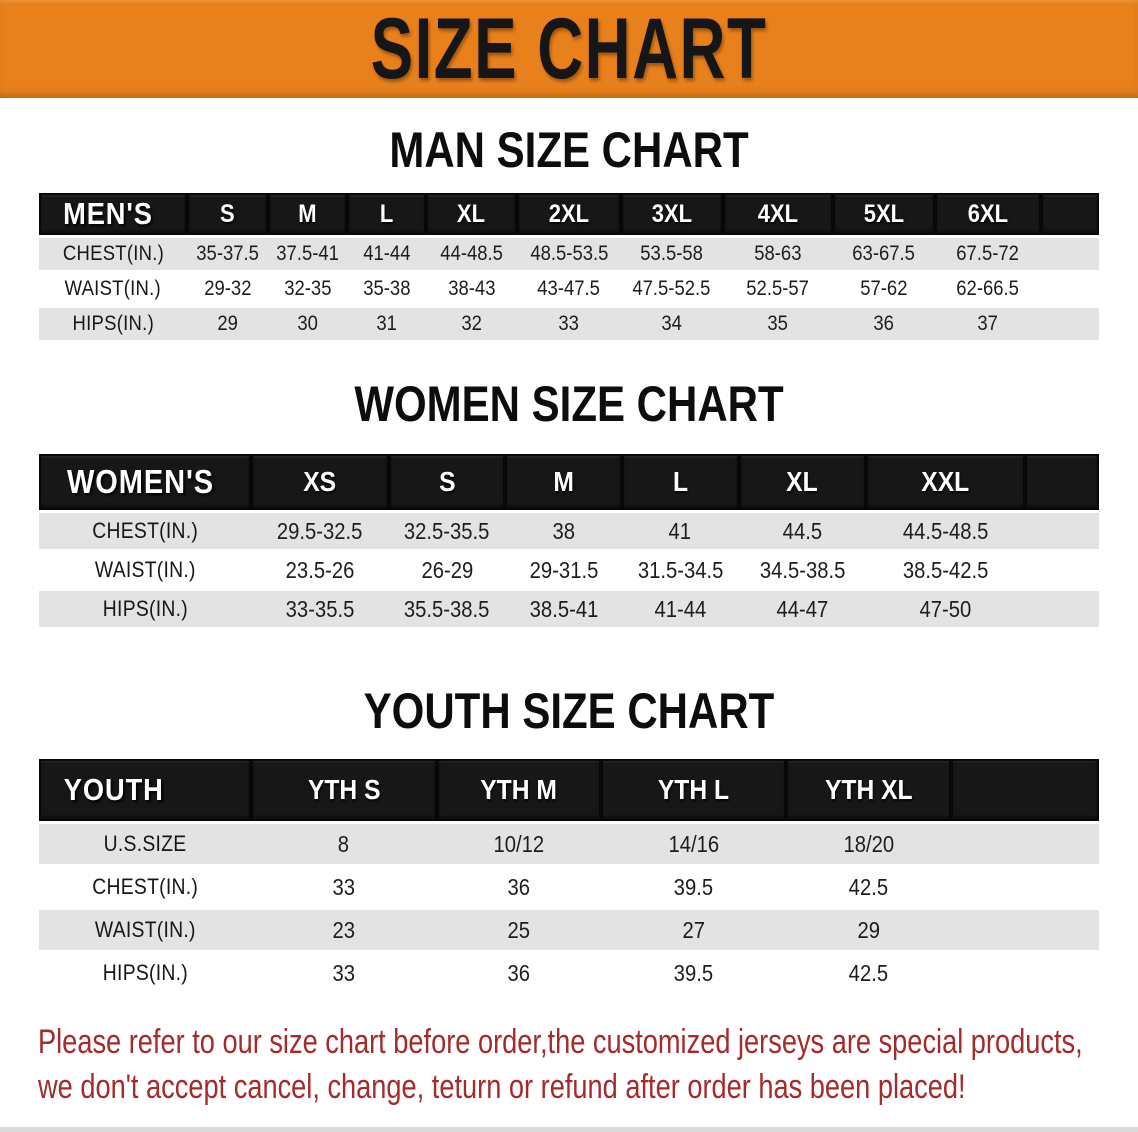 This screenshot has width=1138, height=1132. I want to click on cell-text: 52.5-57, so click(778, 288).